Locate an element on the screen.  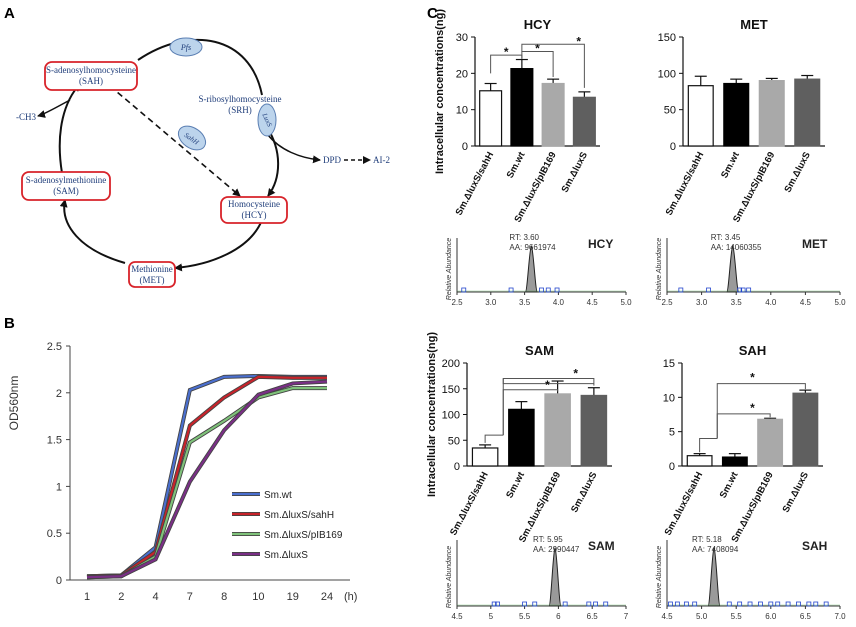
node-sah-name: S-adenosylhomocysteine is located at coordinates (91, 70).